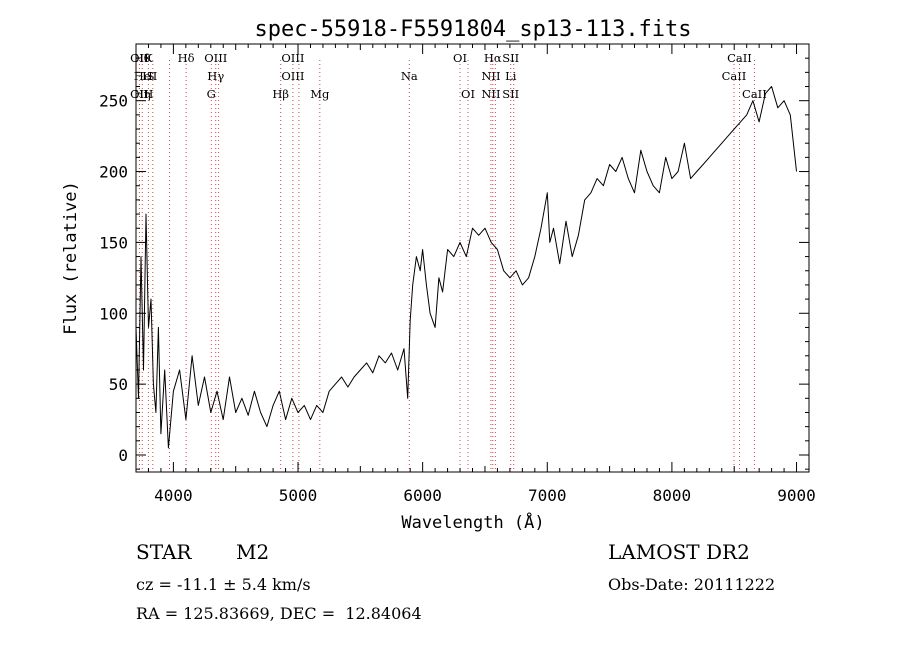 The width and height of the screenshot is (900, 650). Describe the element at coordinates (796, 495) in the screenshot. I see `x-tick-label: 9000` at that location.